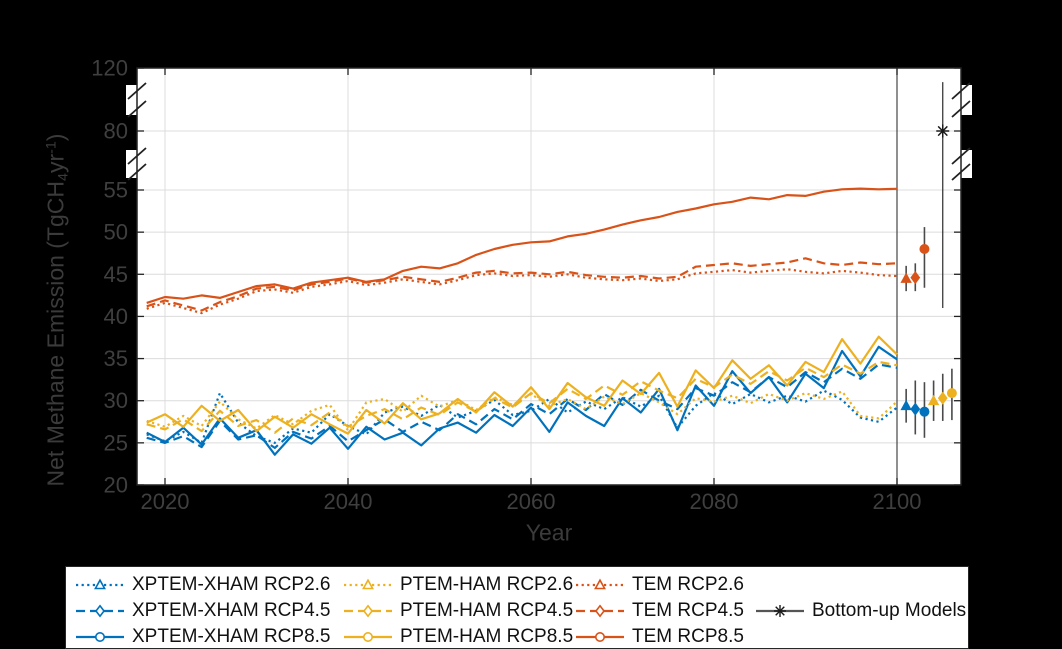 This screenshot has width=1062, height=649. I want to click on y-axis-label: Net Methane Emission (TgCH4yr-1), so click(56, 310).